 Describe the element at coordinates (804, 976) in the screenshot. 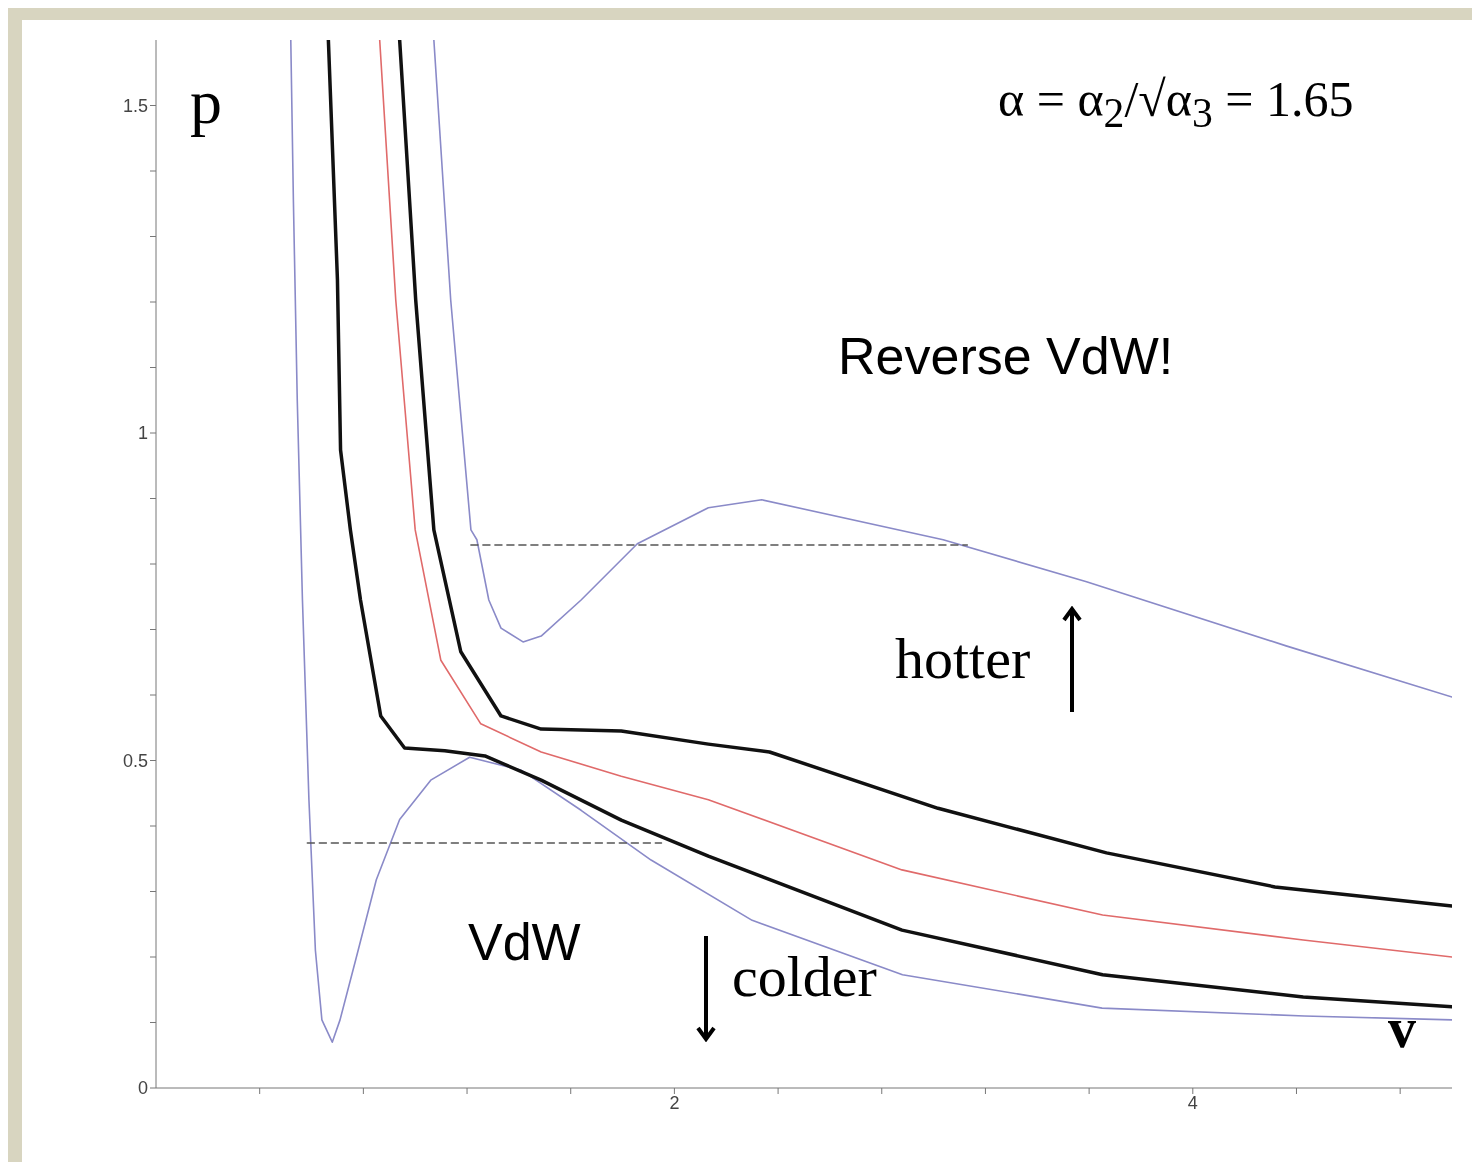

I see `annotation: colder` at that location.